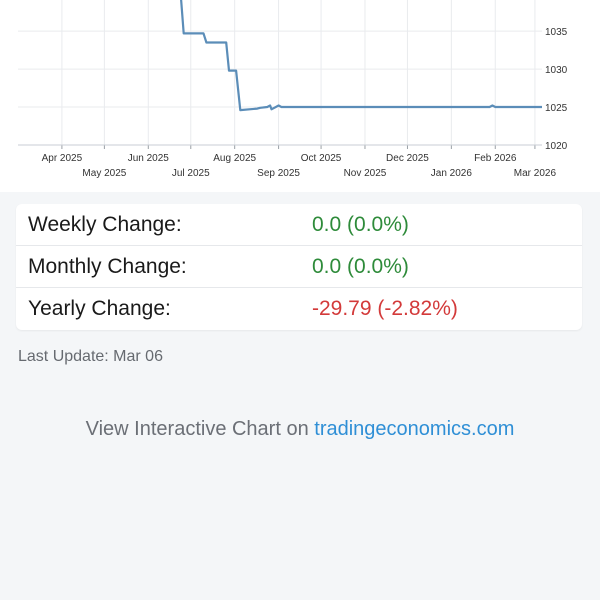 The width and height of the screenshot is (600, 600). What do you see at coordinates (299, 225) in the screenshot?
I see `weekly-change-row: Weekly Change: 0.0 (0.0%)` at bounding box center [299, 225].